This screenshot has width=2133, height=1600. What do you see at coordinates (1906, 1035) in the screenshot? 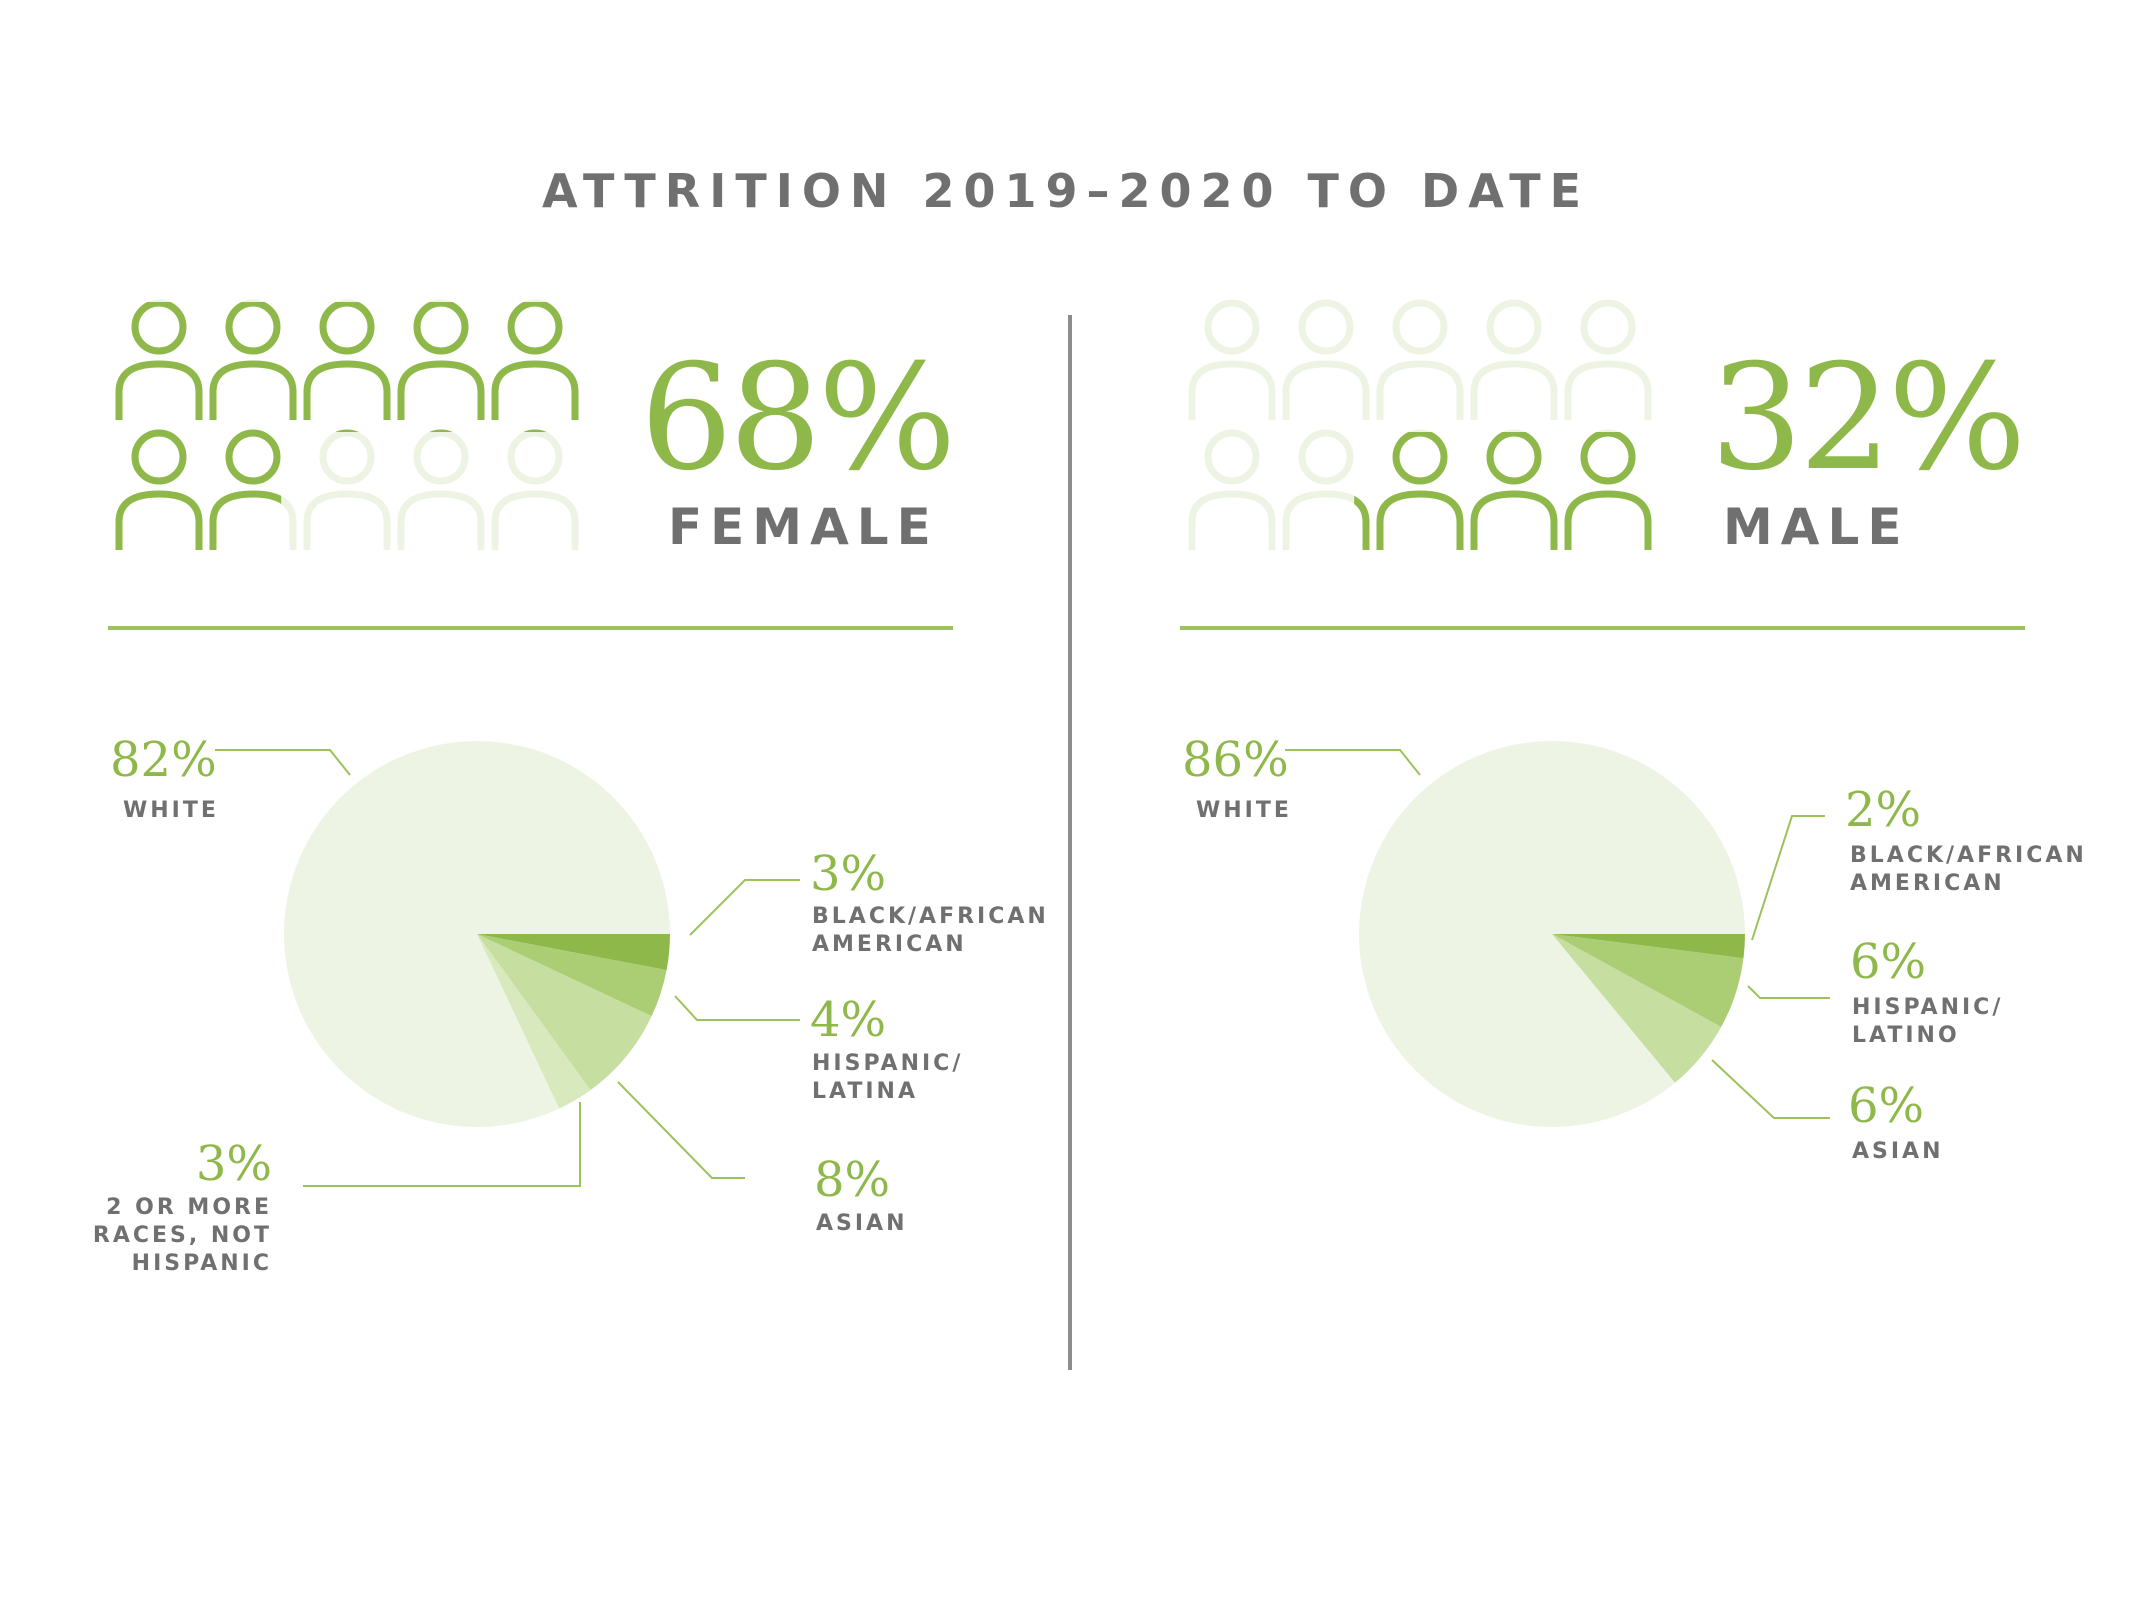
I see `male-hispanic-text-2: LATINO` at bounding box center [1906, 1035].